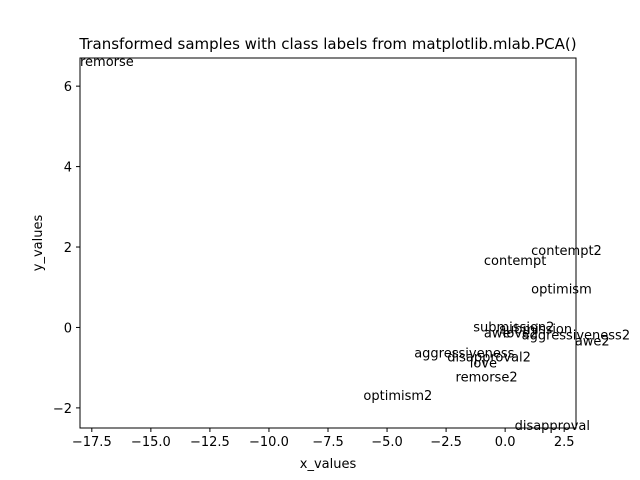  Describe the element at coordinates (62, 409) in the screenshot. I see `y-tick-label: −2` at that location.